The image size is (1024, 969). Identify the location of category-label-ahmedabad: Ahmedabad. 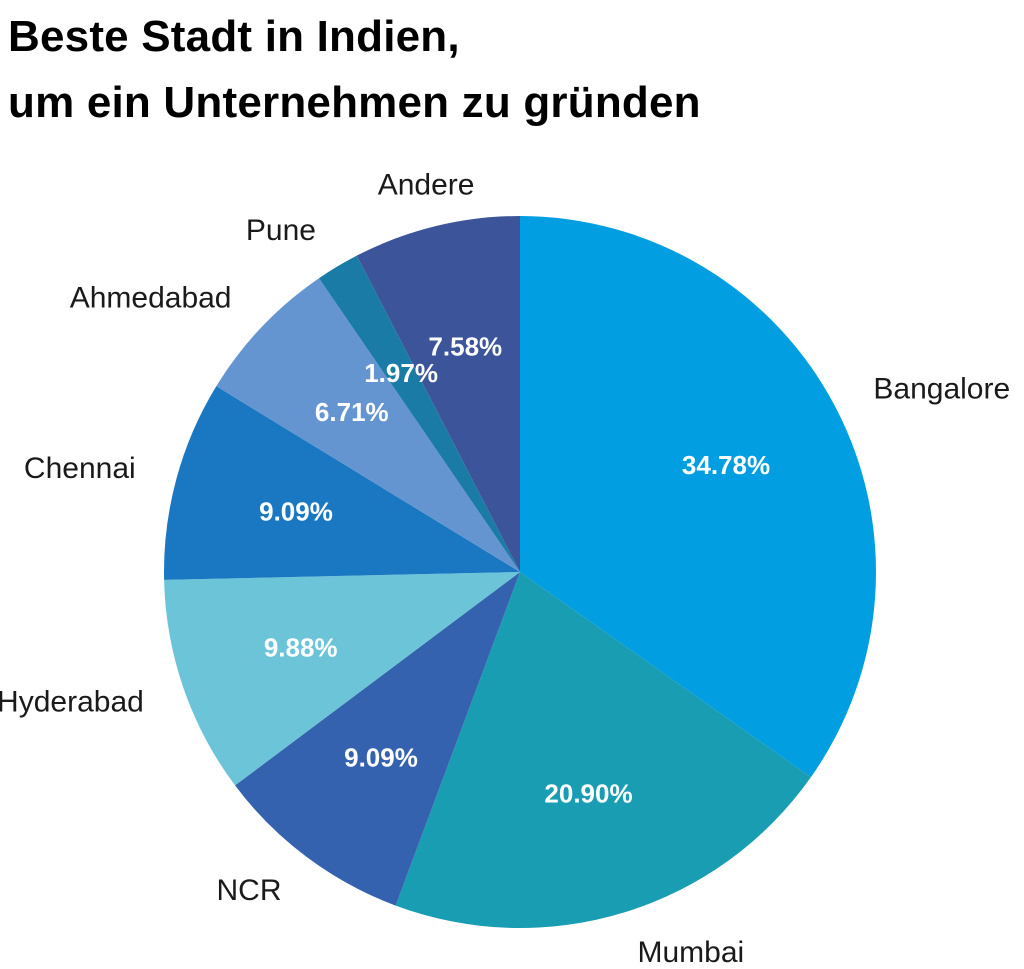
(151, 297).